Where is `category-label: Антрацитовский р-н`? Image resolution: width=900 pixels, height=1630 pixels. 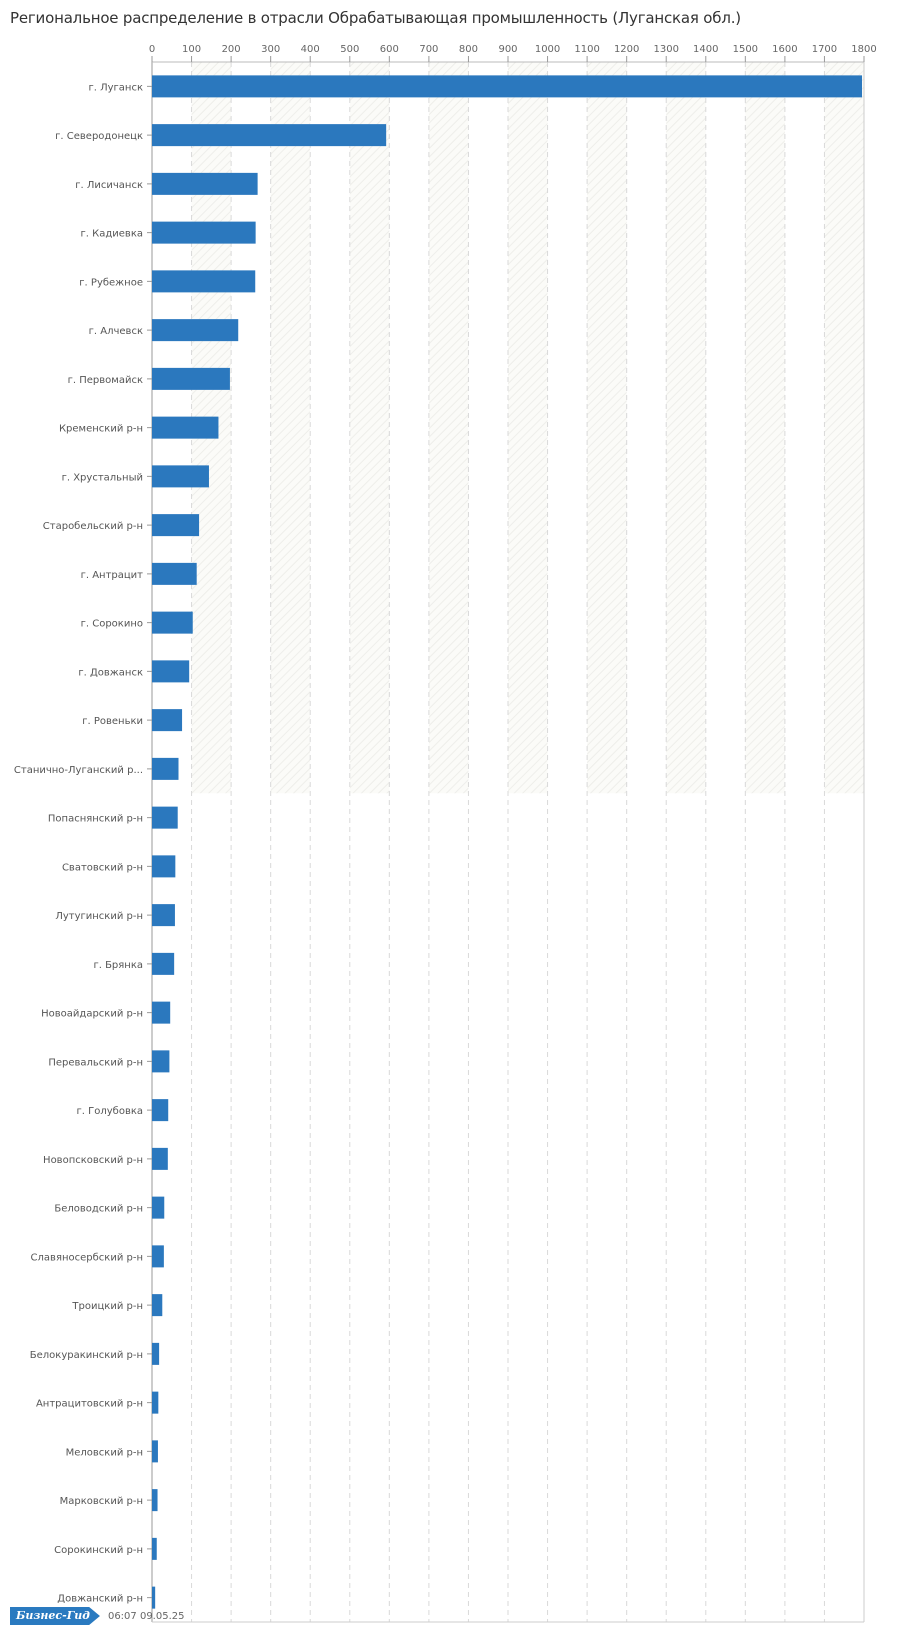 category-label: Антрацитовский р-н is located at coordinates (89, 1404).